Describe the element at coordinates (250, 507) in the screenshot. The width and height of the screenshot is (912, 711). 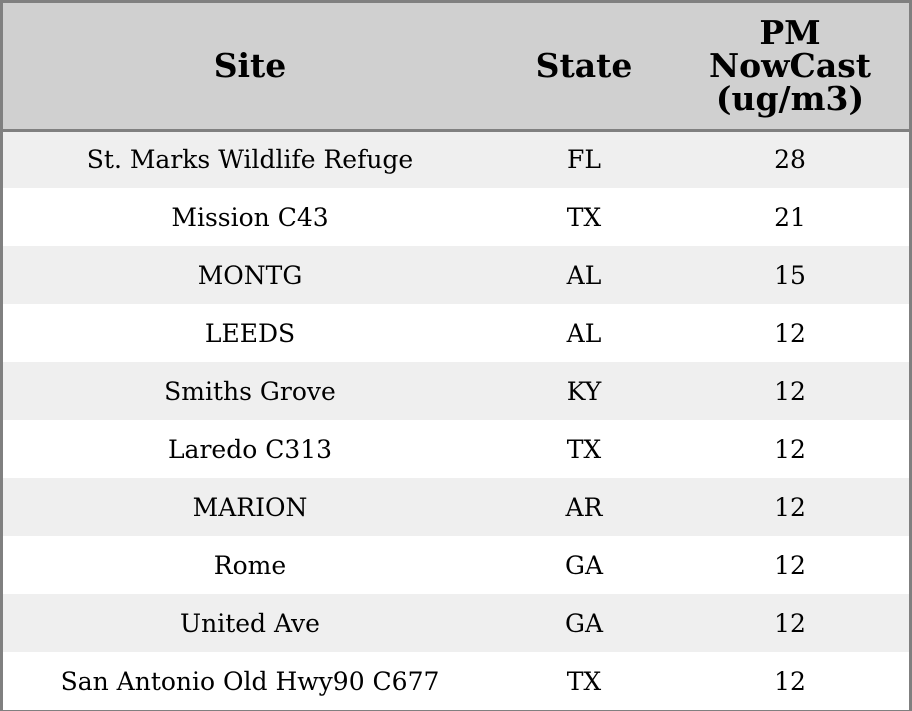
I see `cell-site: MARION` at that location.